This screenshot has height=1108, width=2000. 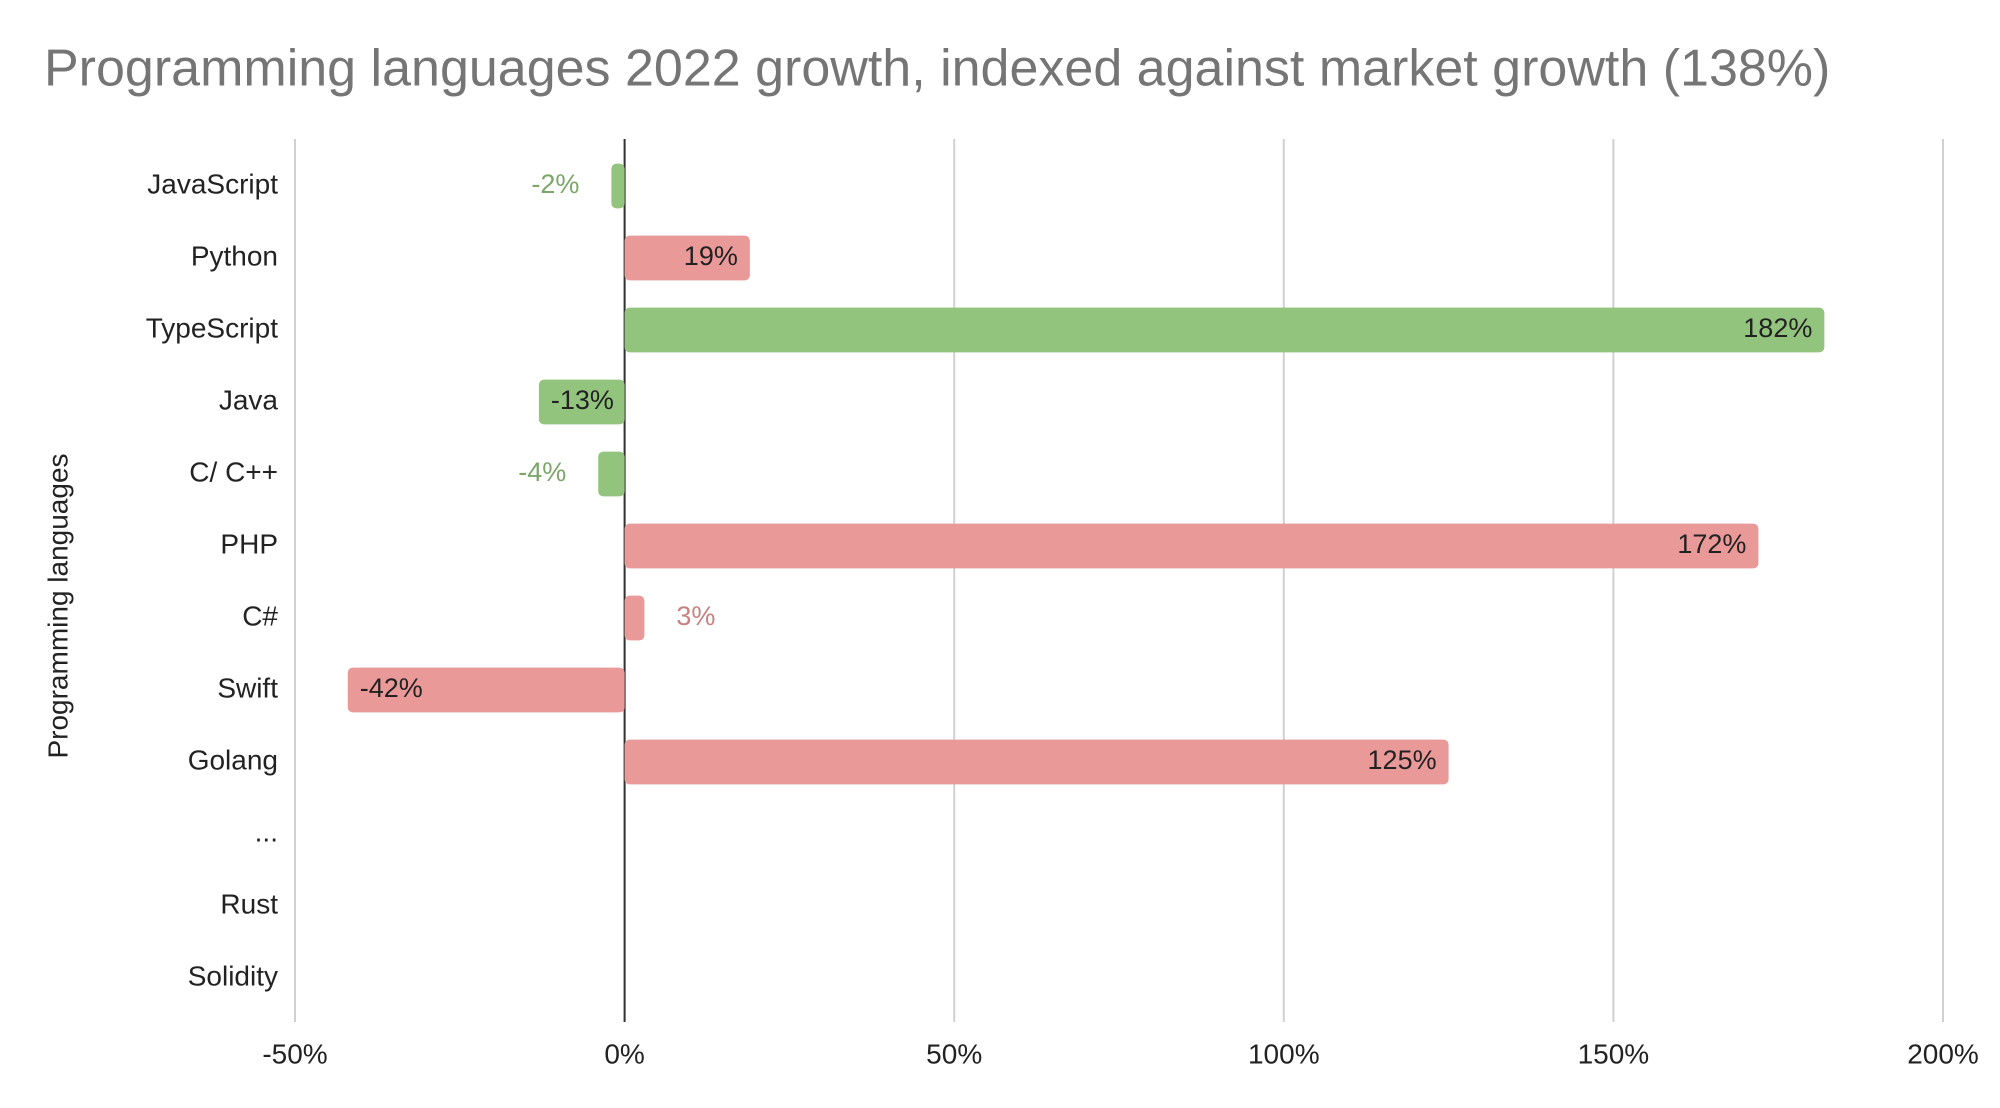 I want to click on y-tick-label: C#, so click(x=260, y=615).